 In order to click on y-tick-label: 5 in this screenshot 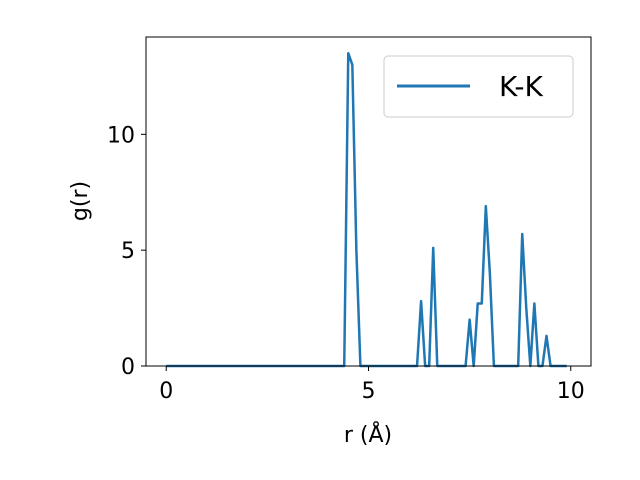, I will do `click(128, 251)`.